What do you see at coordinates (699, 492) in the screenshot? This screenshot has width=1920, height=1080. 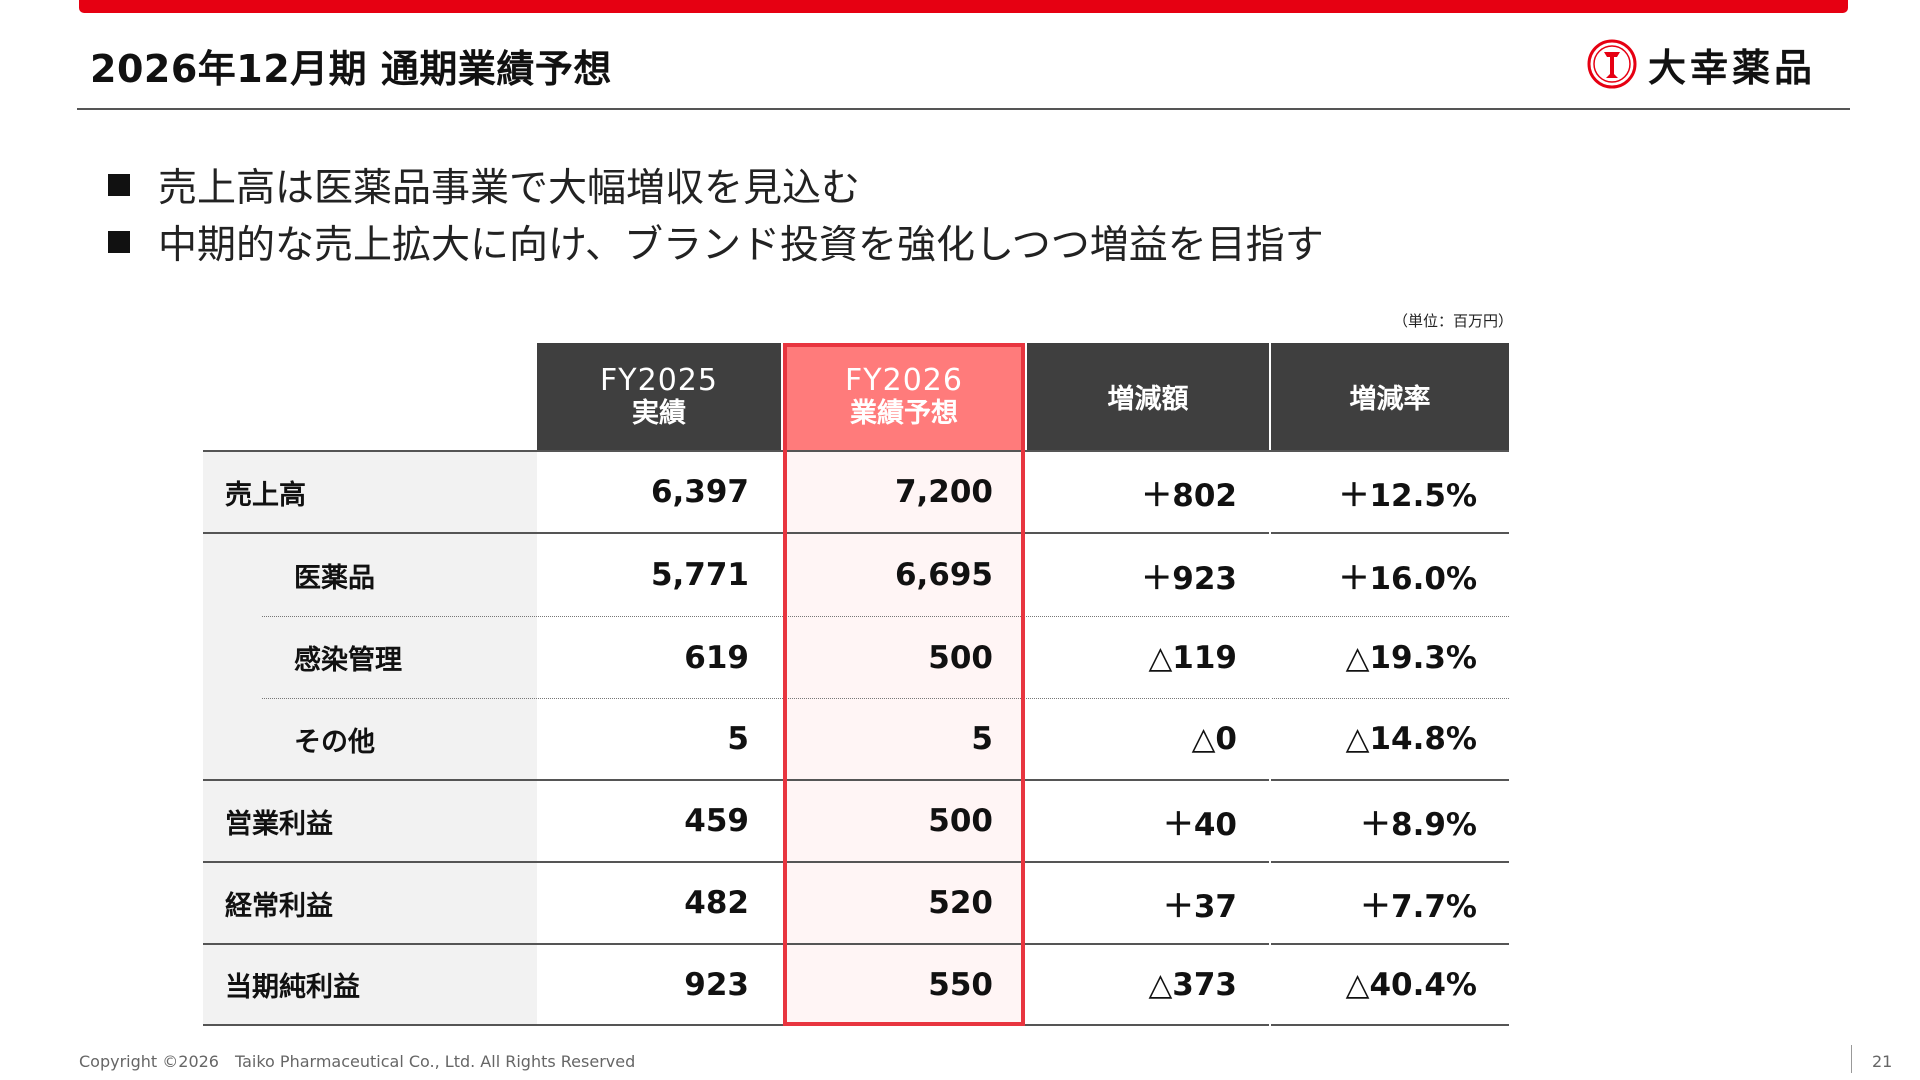 I see `cell-fy2025-sales: 6,397` at bounding box center [699, 492].